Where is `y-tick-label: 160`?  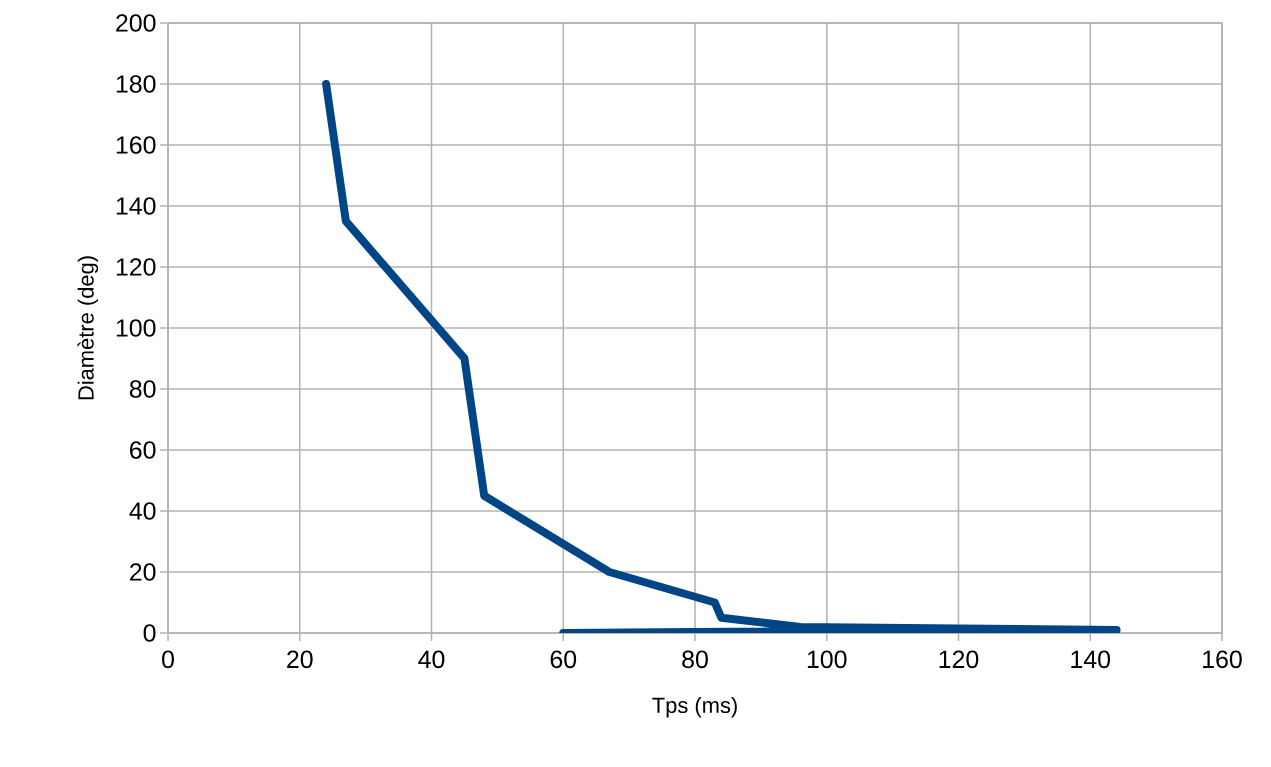
y-tick-label: 160 is located at coordinates (136, 145).